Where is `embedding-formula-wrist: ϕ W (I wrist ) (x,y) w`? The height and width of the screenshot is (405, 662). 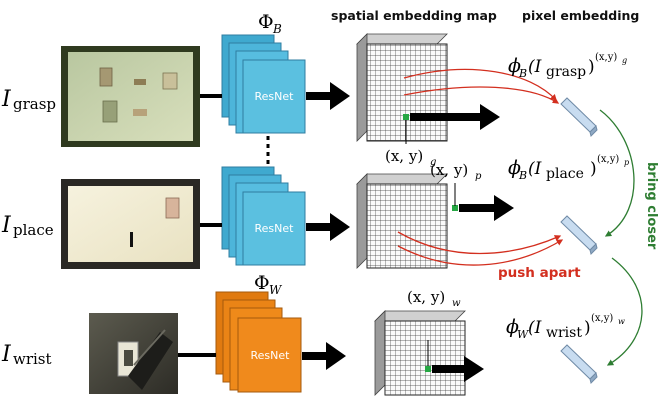
embedding-formula-wrist: ϕ W (I wrist ) (x,y) w is located at coordinates (565, 327).